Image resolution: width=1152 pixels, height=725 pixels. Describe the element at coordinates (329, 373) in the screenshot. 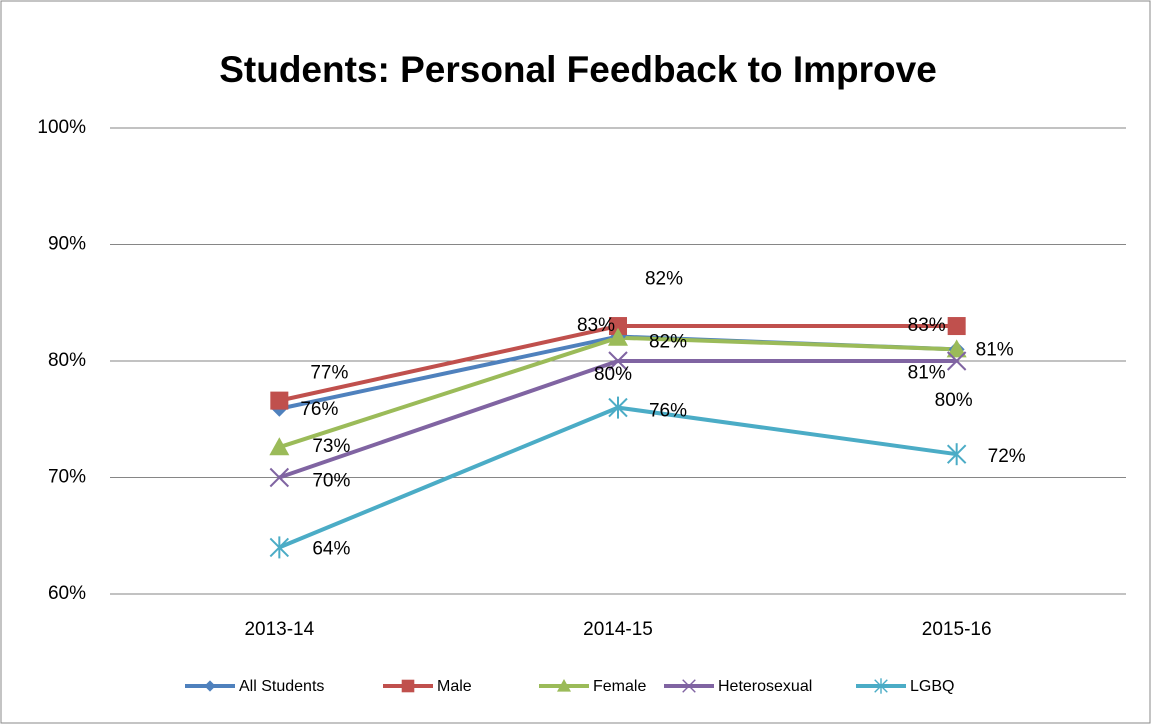

I see `data-label: 77%` at that location.